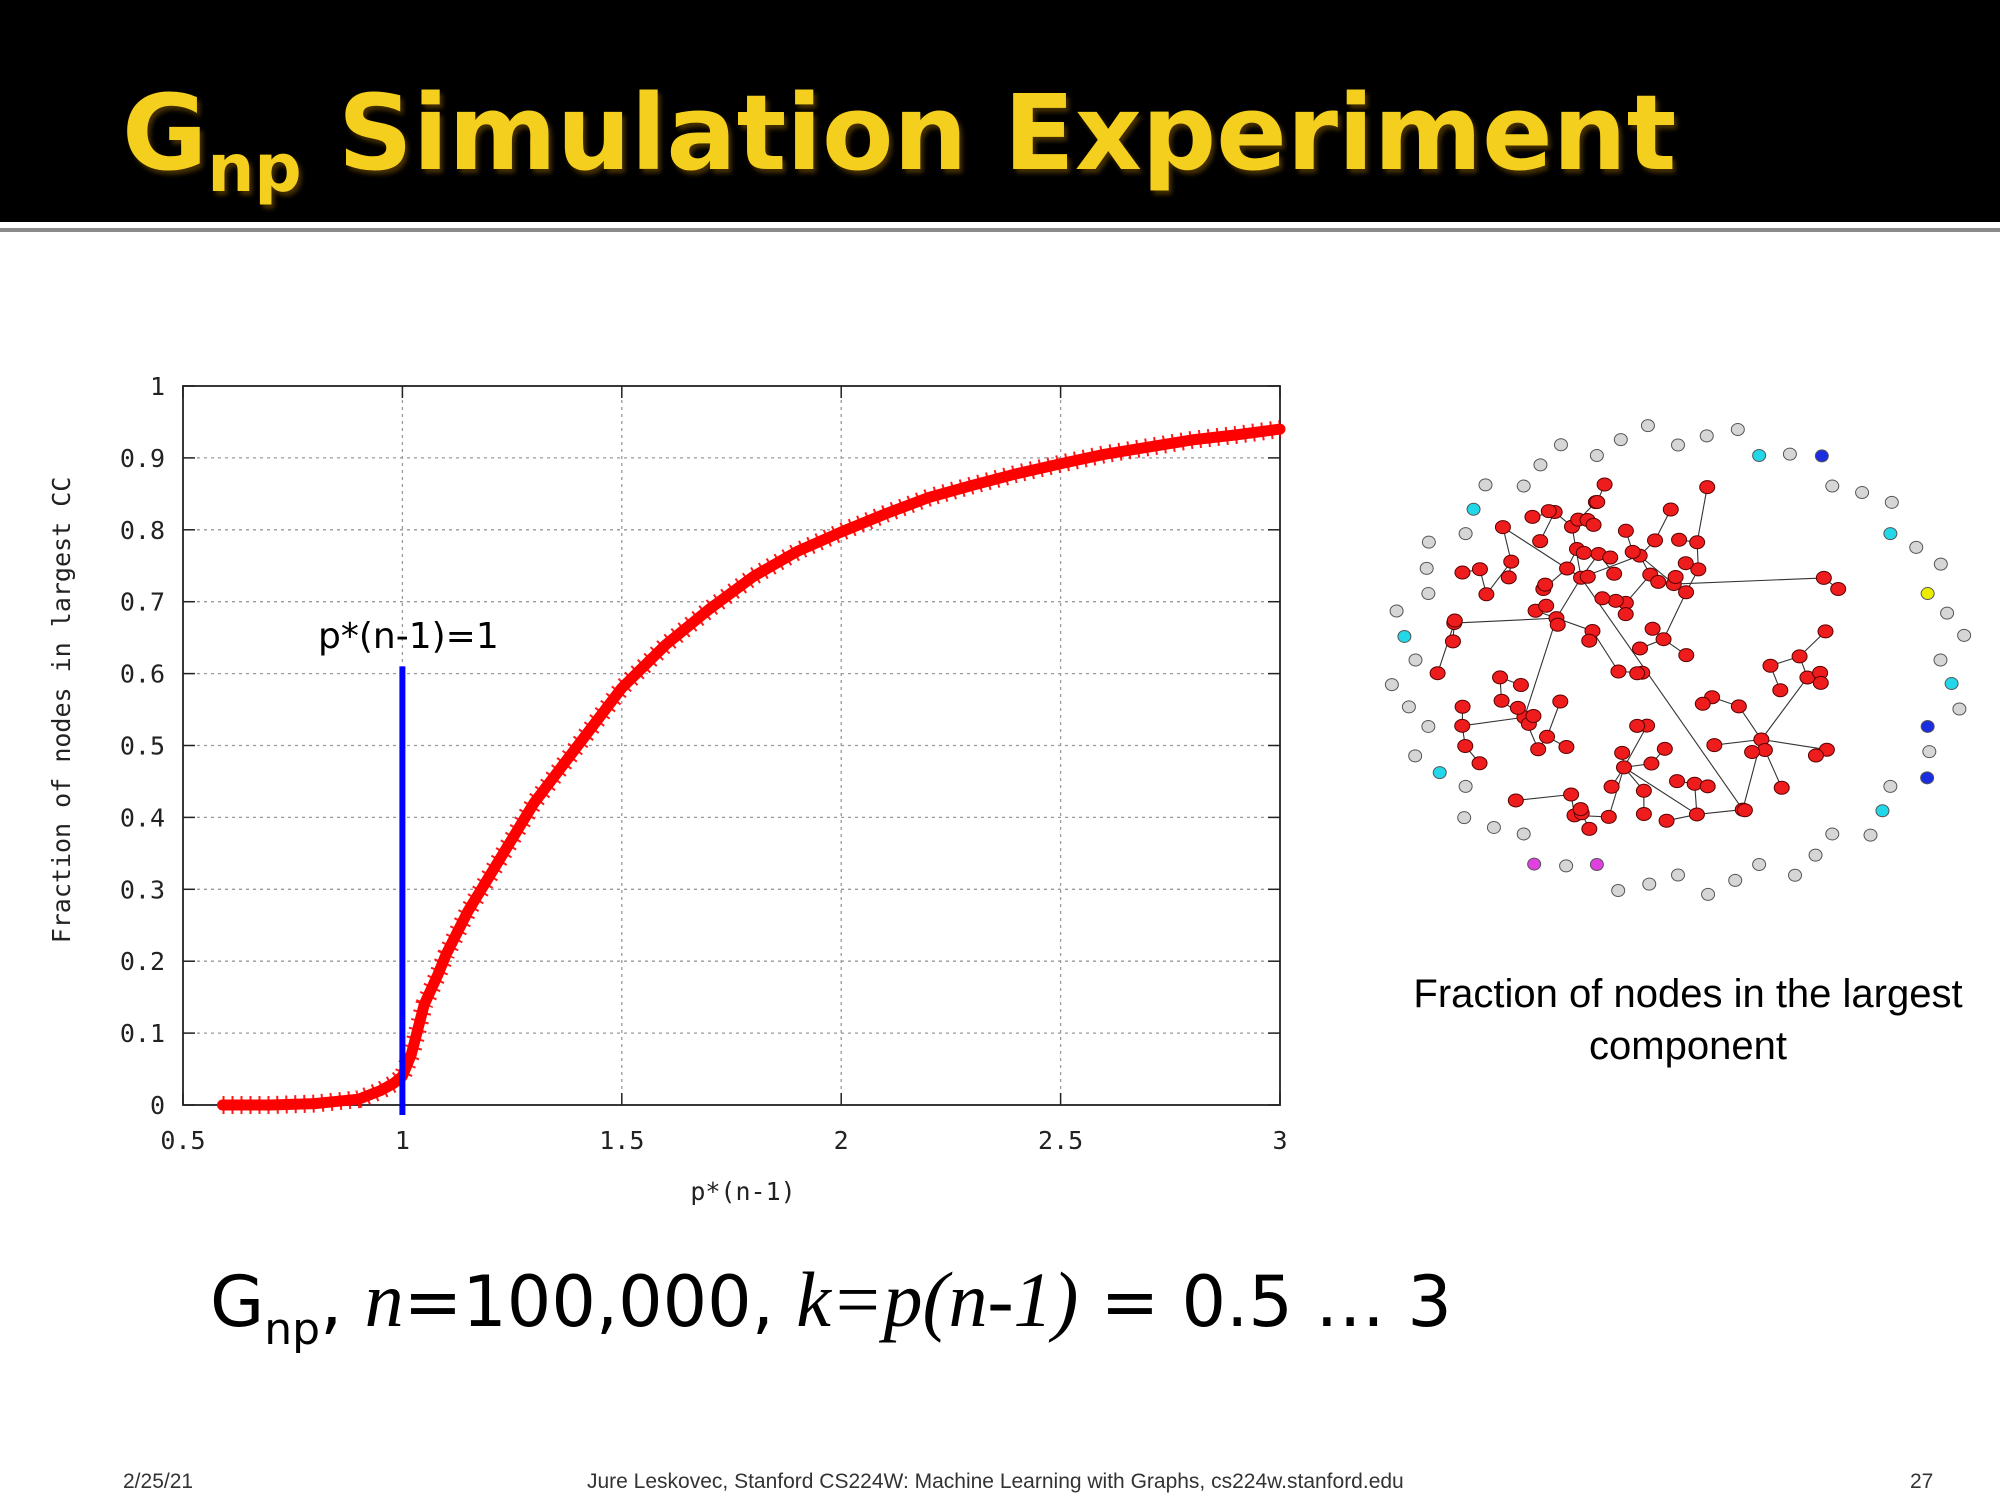 This screenshot has height=1500, width=2000. Describe the element at coordinates (142, 602) in the screenshot. I see `y-tick-label-7: 0.7` at that location.